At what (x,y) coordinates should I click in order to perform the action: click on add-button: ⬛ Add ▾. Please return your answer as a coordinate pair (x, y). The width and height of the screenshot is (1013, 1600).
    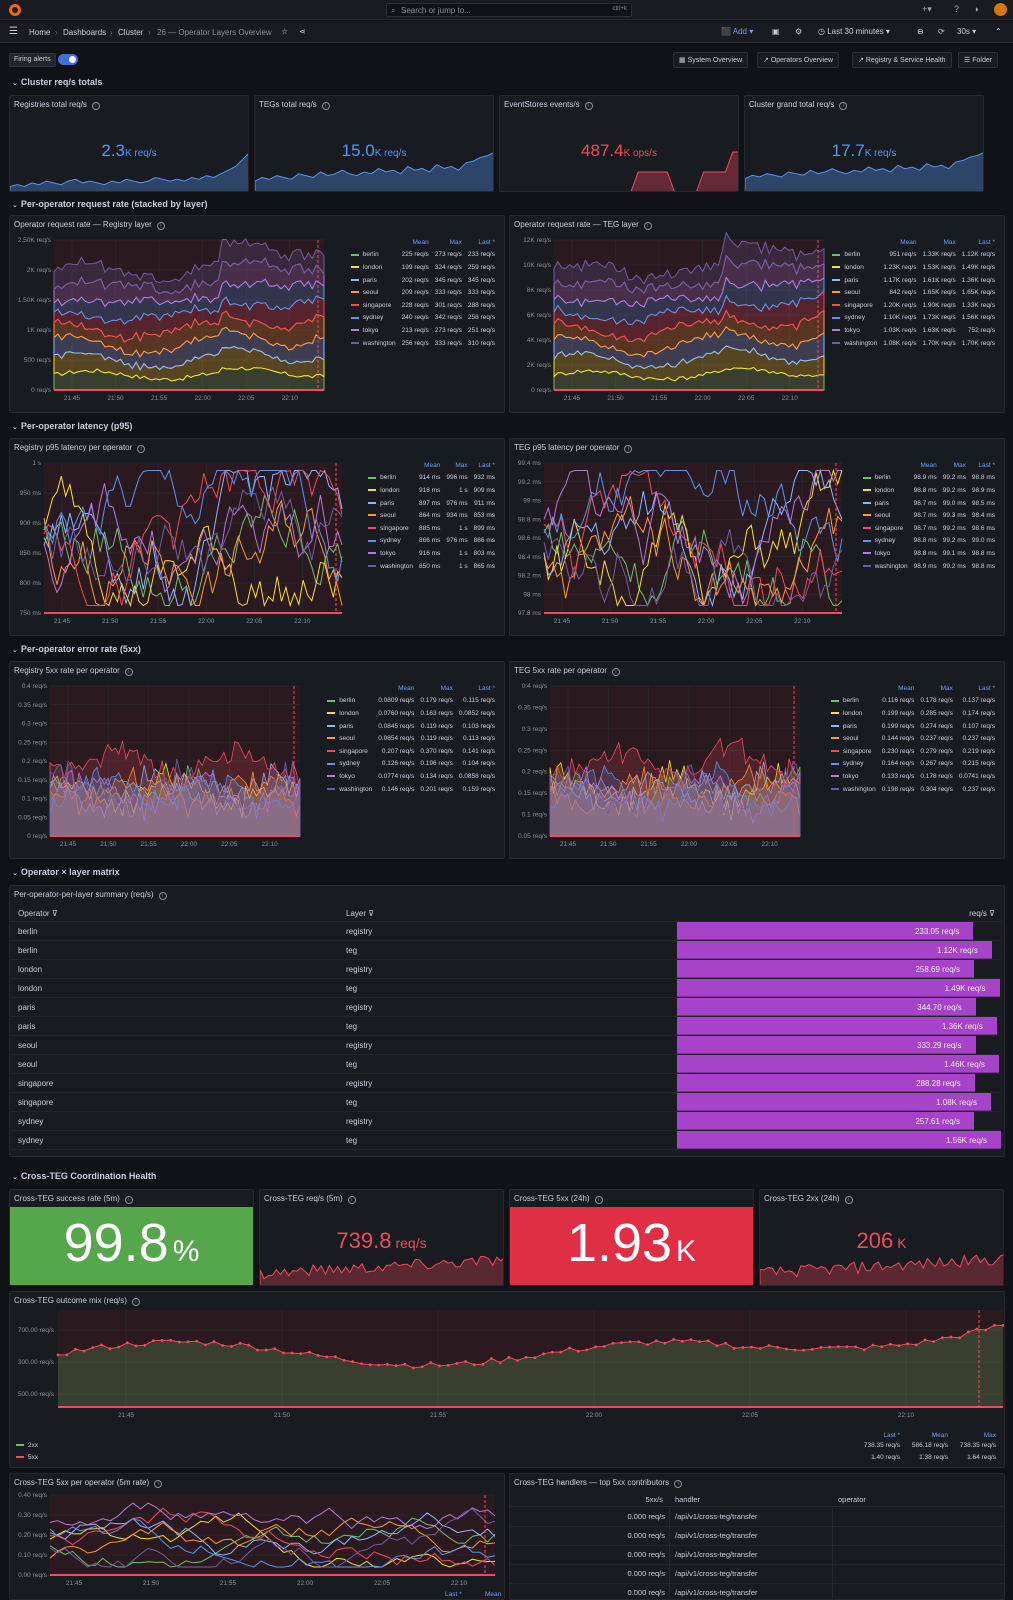
    Looking at the image, I should click on (737, 31).